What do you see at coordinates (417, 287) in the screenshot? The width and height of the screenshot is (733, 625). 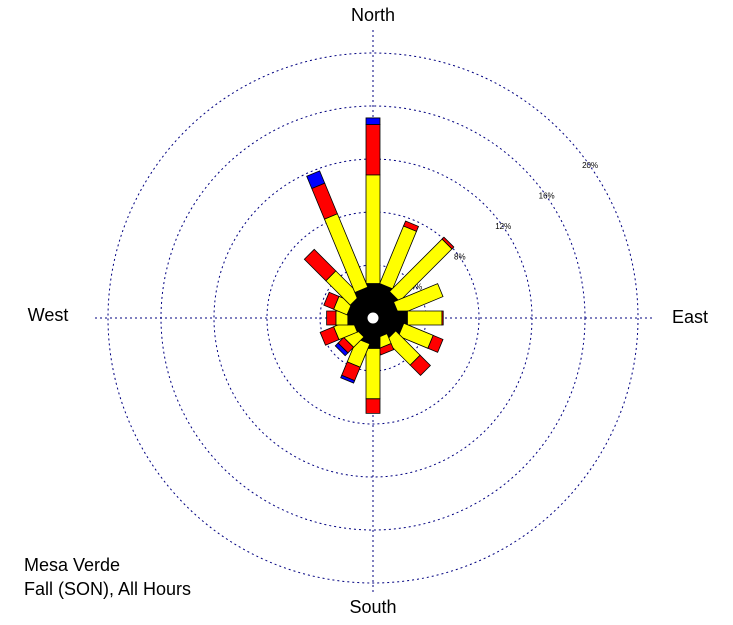 I see `r-tick-label: 4%` at bounding box center [417, 287].